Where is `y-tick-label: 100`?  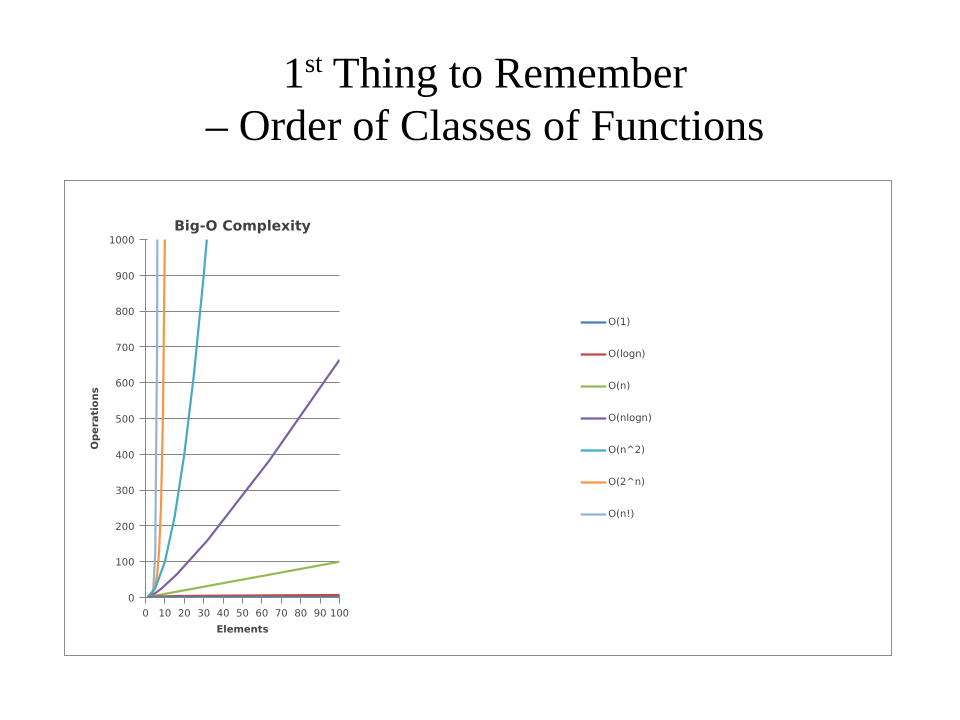
y-tick-label: 100 is located at coordinates (125, 563).